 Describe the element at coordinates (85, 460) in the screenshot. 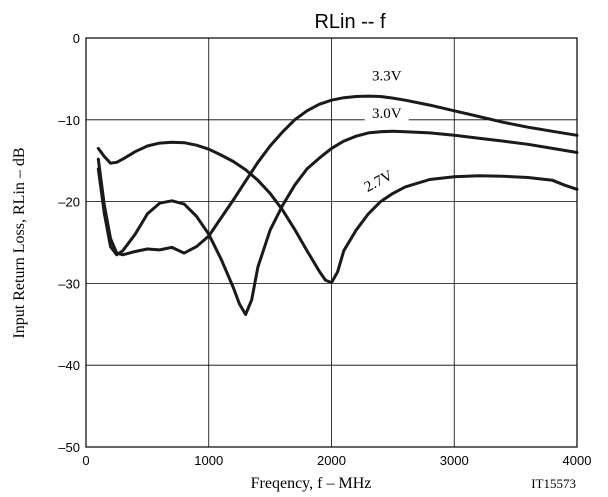

I see `x-tick-label: 0` at that location.